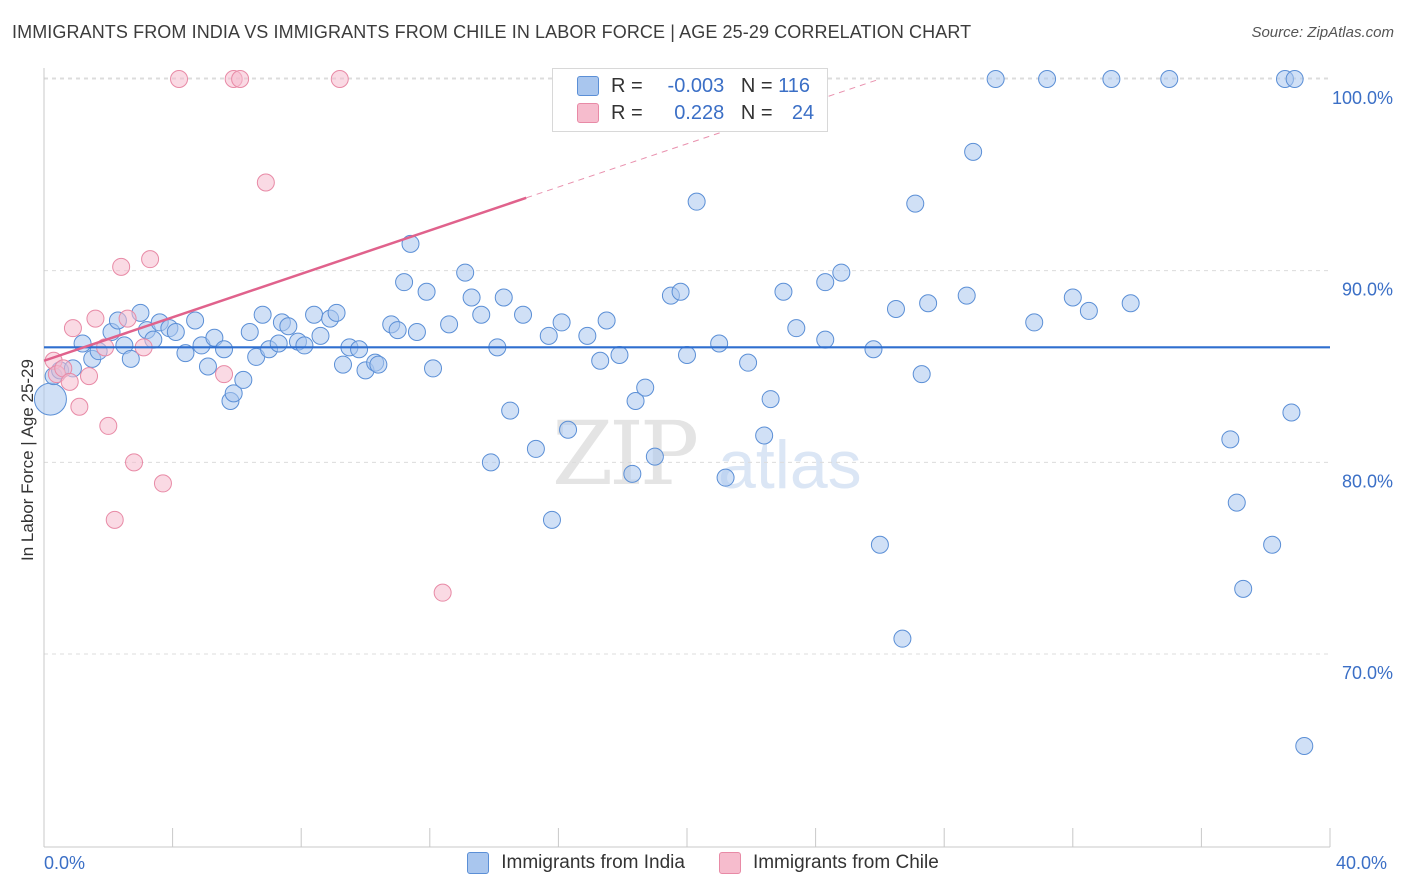 This screenshot has height=892, width=1406. I want to click on watermark-atlas: atlas, so click(790, 465).